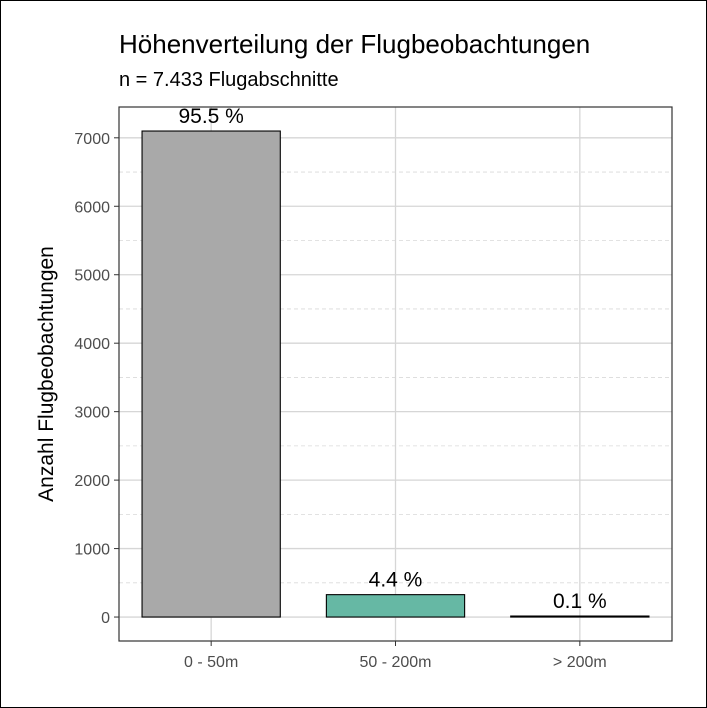 Image resolution: width=707 pixels, height=708 pixels. What do you see at coordinates (92, 139) in the screenshot?
I see `y-tick-label: 7000` at bounding box center [92, 139].